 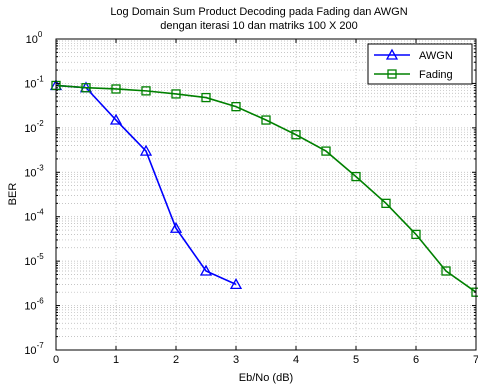 I want to click on y-tick-label: 10⁻², so click(x=34, y=127).